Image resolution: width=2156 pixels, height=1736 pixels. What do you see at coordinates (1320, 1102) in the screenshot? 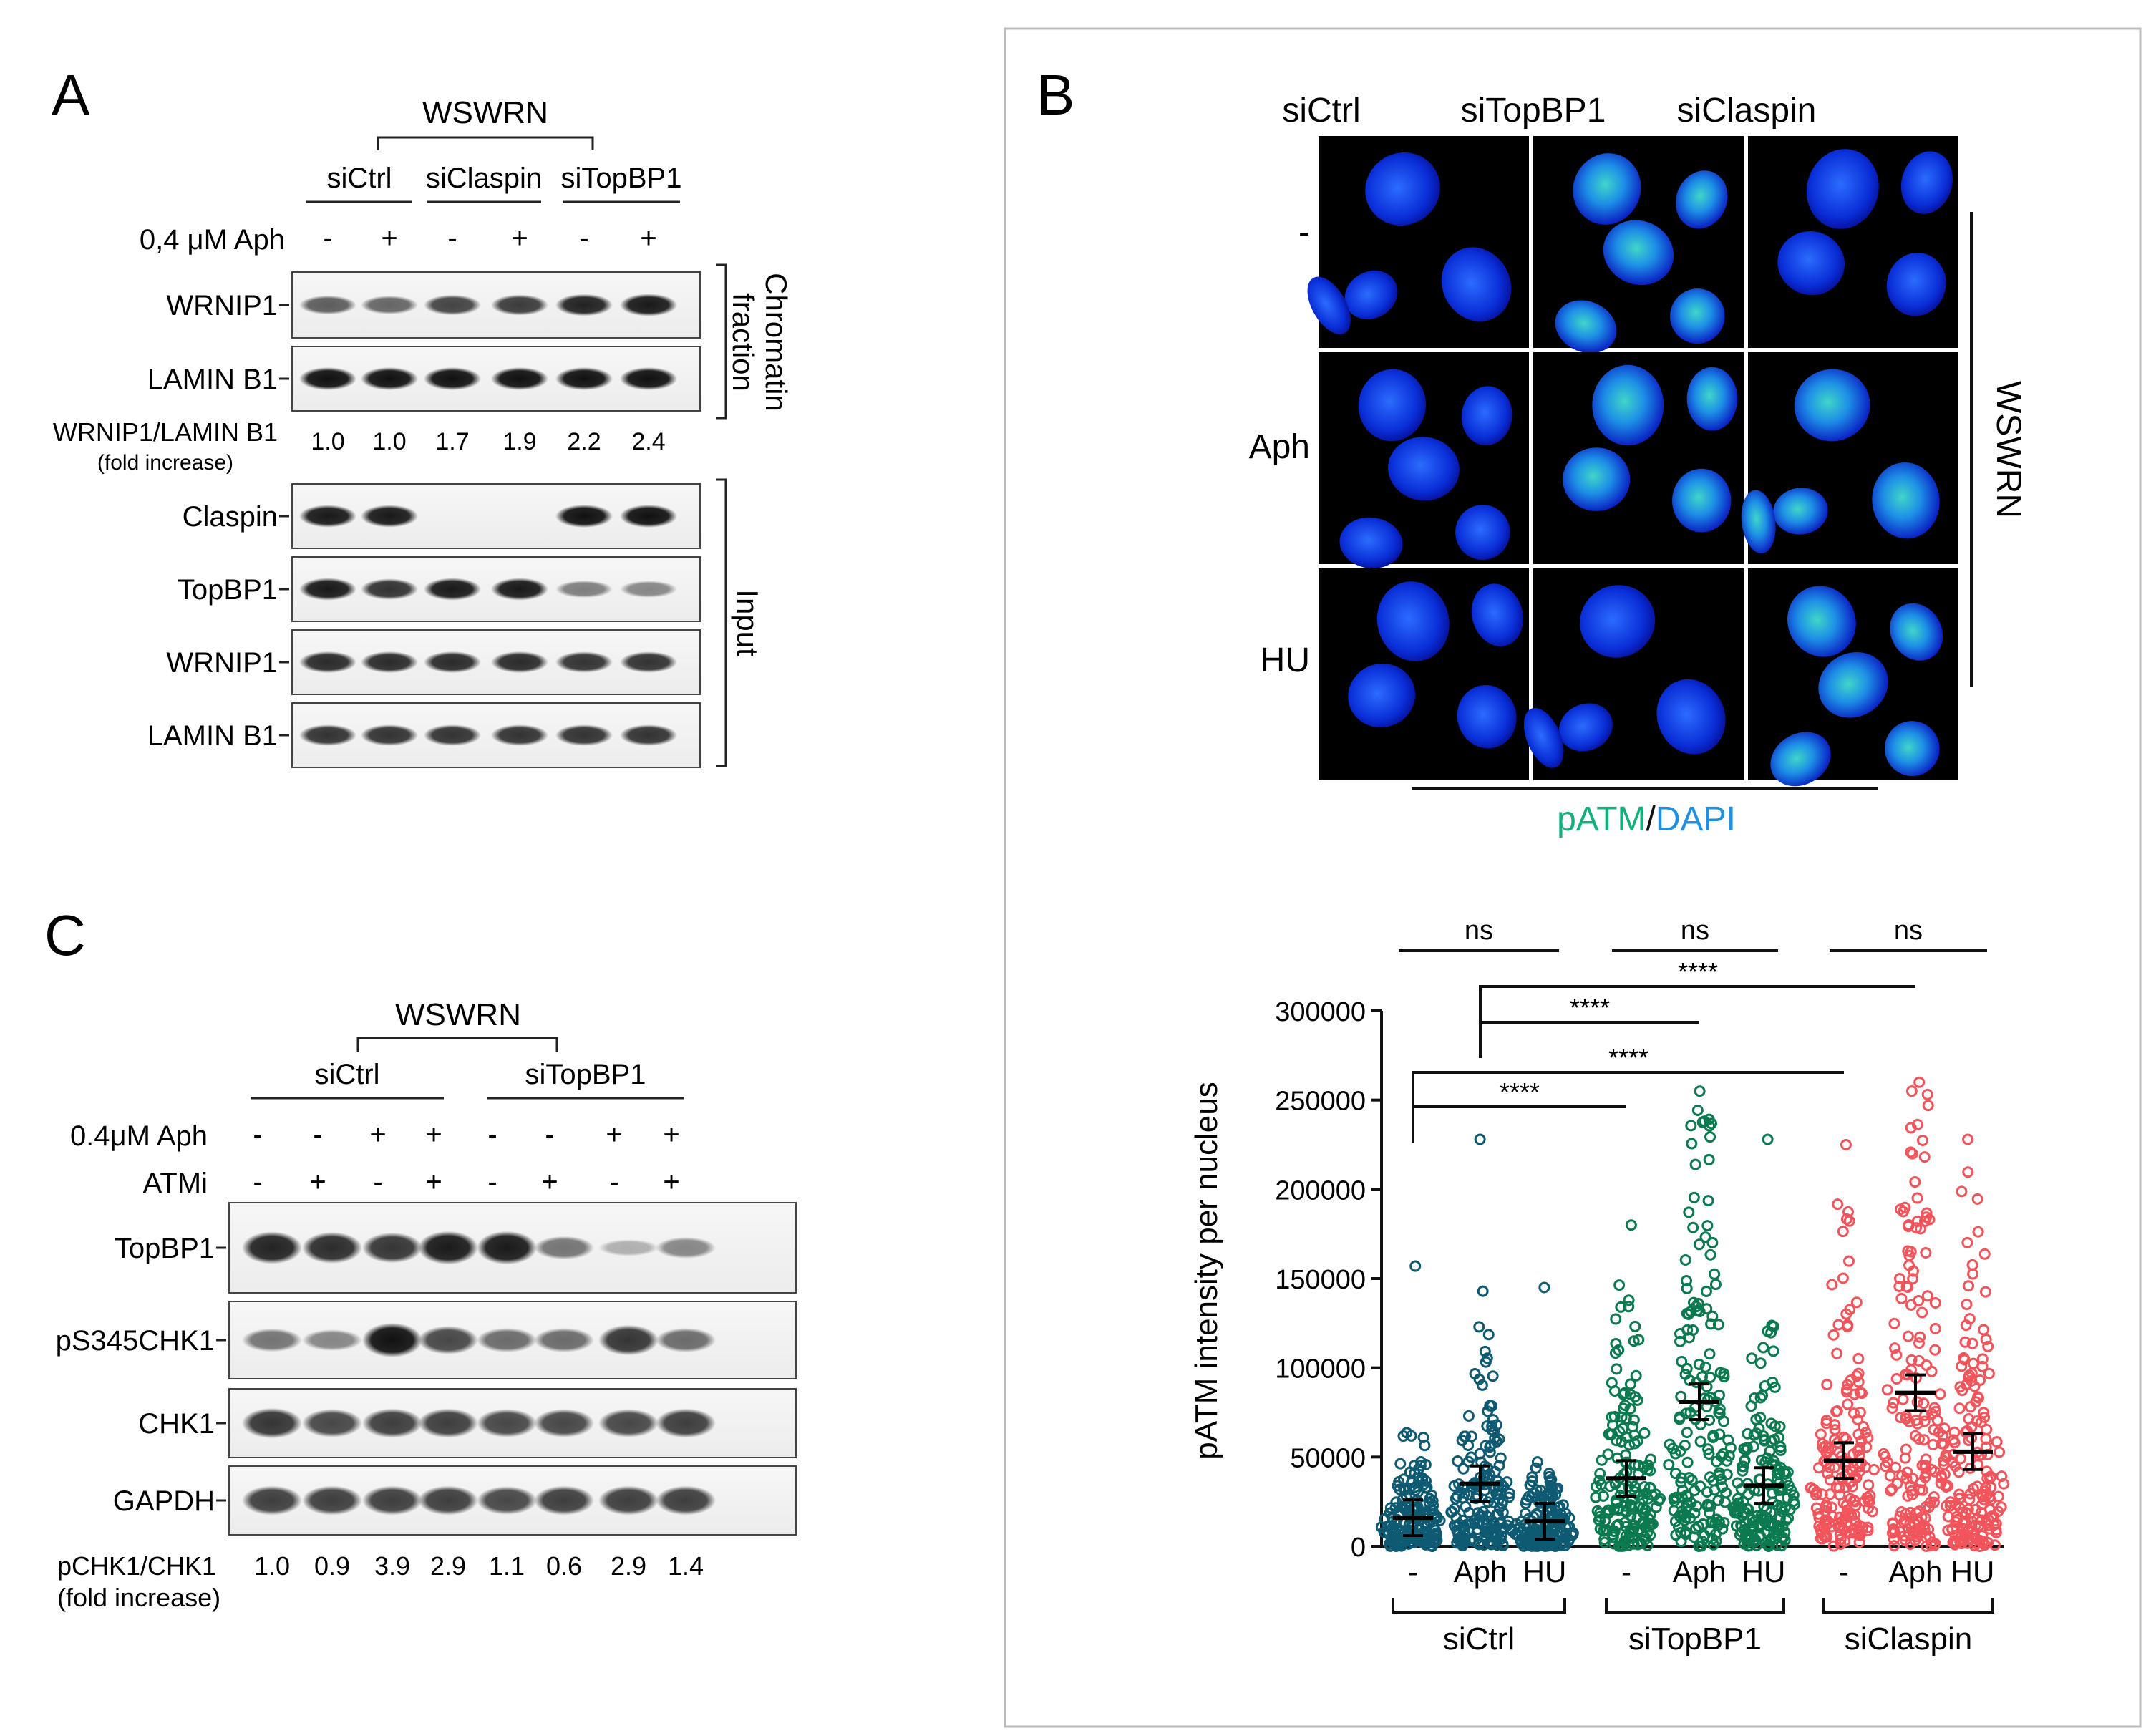
I see `chart-y-tick-label: 250000` at bounding box center [1320, 1102].